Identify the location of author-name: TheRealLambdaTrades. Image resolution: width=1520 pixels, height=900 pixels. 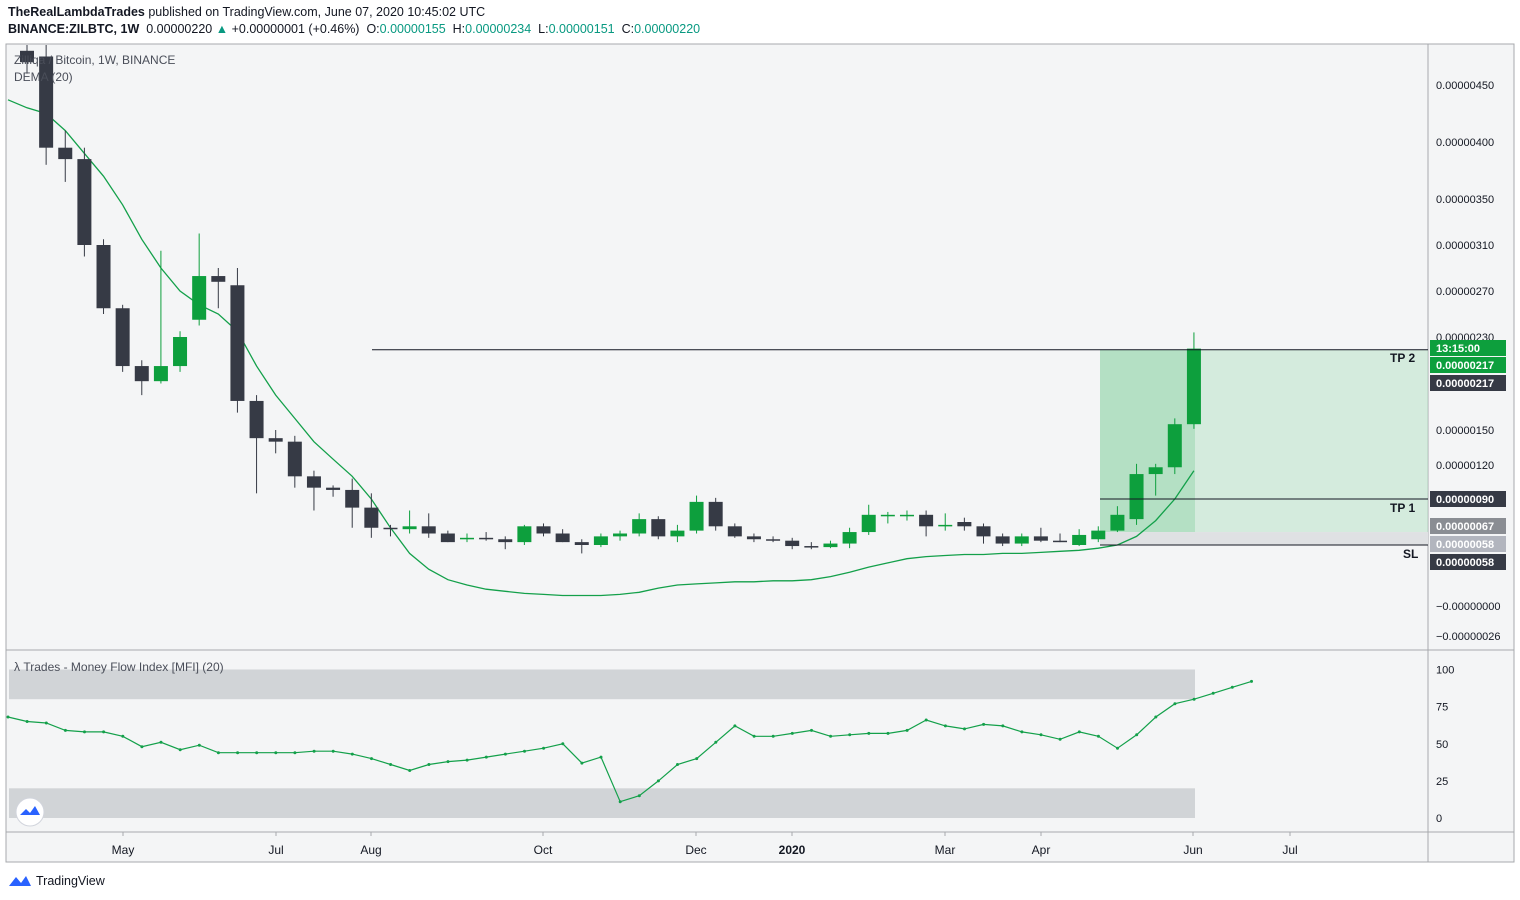
(76, 12).